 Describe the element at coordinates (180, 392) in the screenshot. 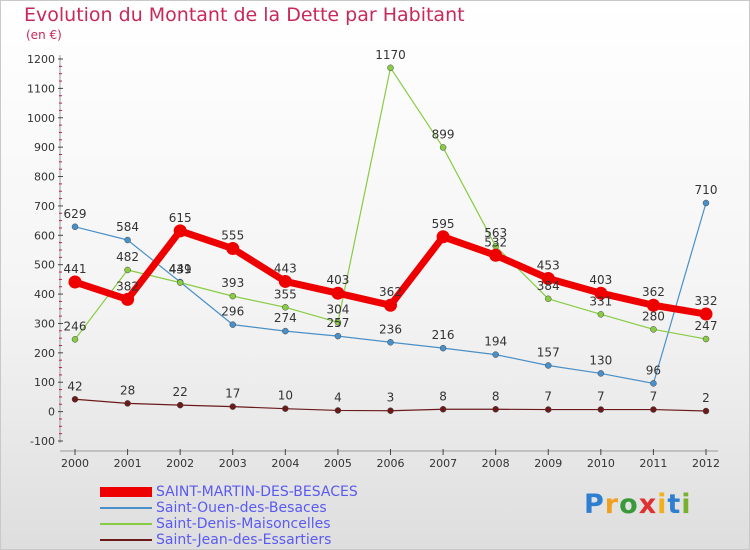

I see `data-label-saint-jean-des-essartiers: 22` at that location.